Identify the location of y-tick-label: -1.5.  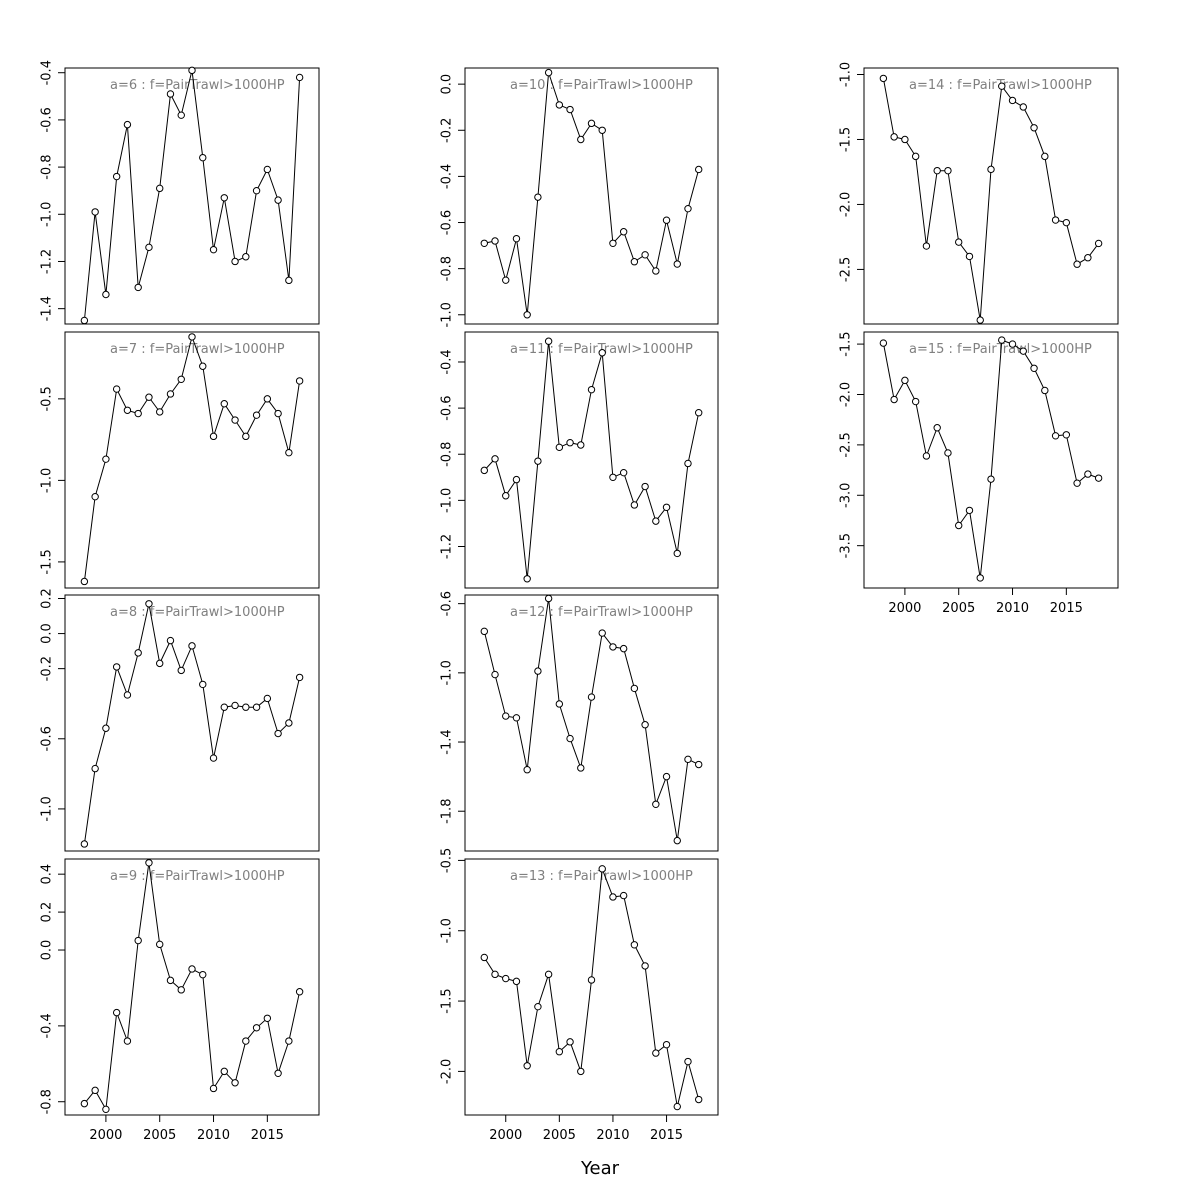
(846, 343).